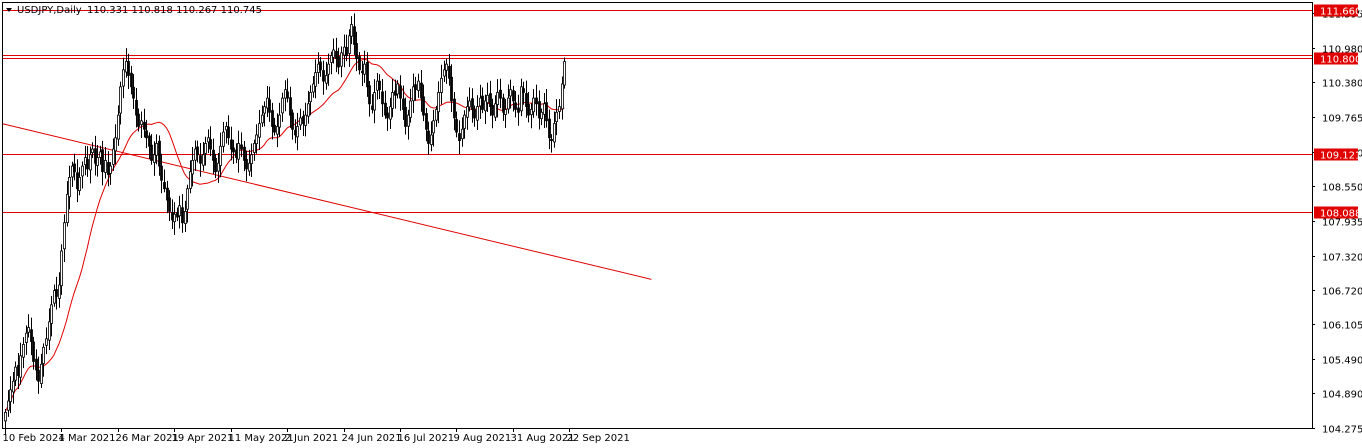 Image resolution: width=1362 pixels, height=448 pixels. Describe the element at coordinates (1337, 11) in the screenshot. I see `level-price-tag: 111.660` at that location.